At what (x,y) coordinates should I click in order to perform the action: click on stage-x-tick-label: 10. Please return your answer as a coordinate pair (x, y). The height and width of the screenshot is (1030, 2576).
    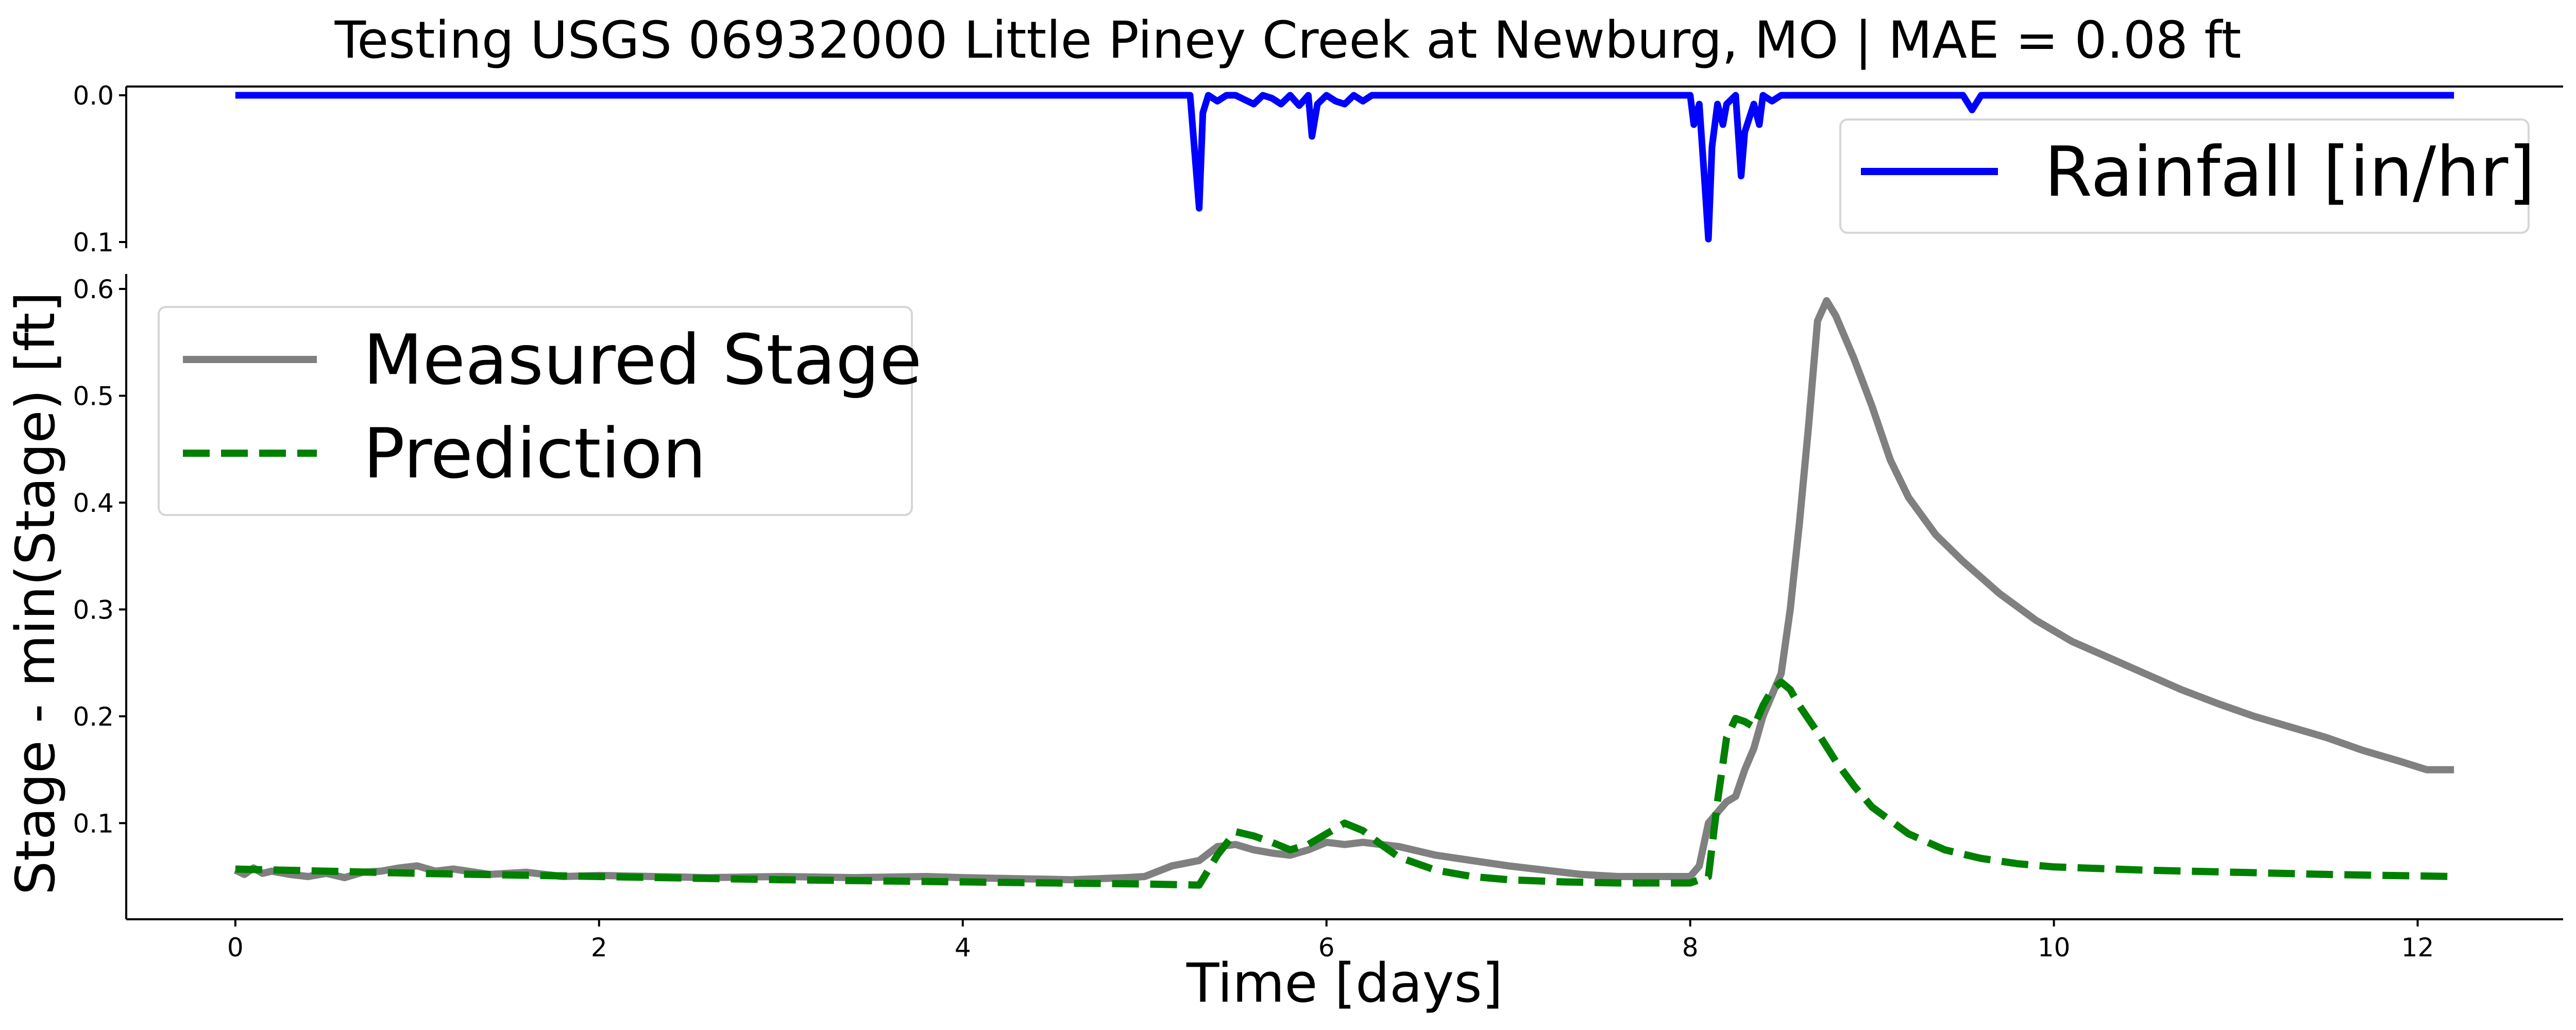
    Looking at the image, I should click on (2054, 948).